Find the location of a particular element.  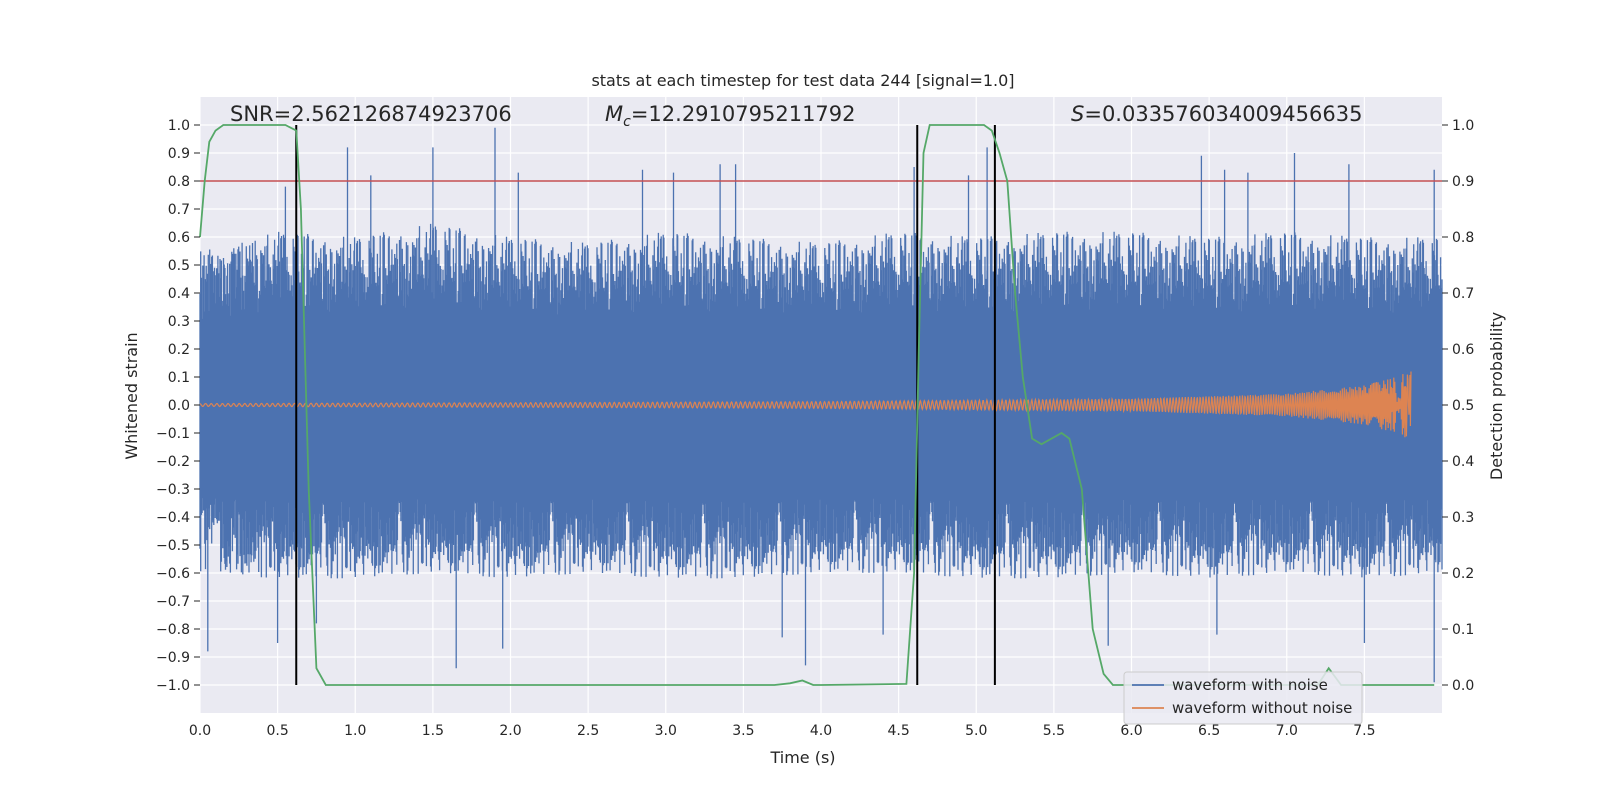

y-right-tick-label: 0.3 is located at coordinates (1463, 518).